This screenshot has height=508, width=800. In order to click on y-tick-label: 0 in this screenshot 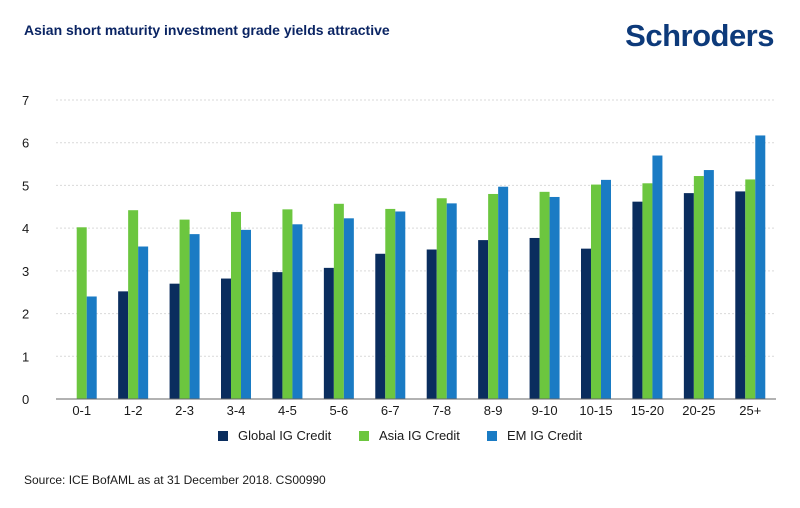, I will do `click(25, 399)`.